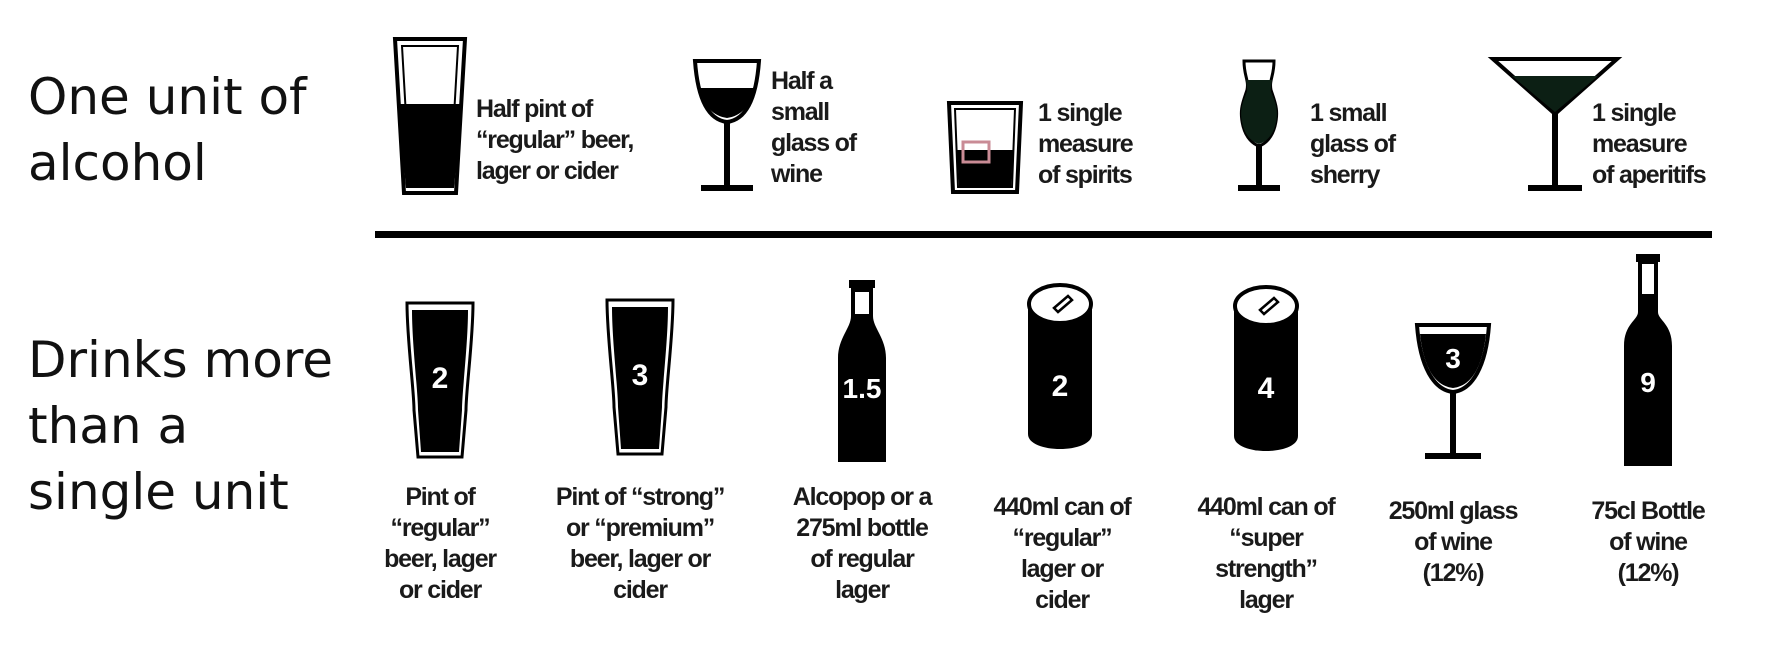 This screenshot has height=652, width=1774. What do you see at coordinates (1649, 144) in the screenshot?
I see `item-label: 1 single measure of aperitifs` at bounding box center [1649, 144].